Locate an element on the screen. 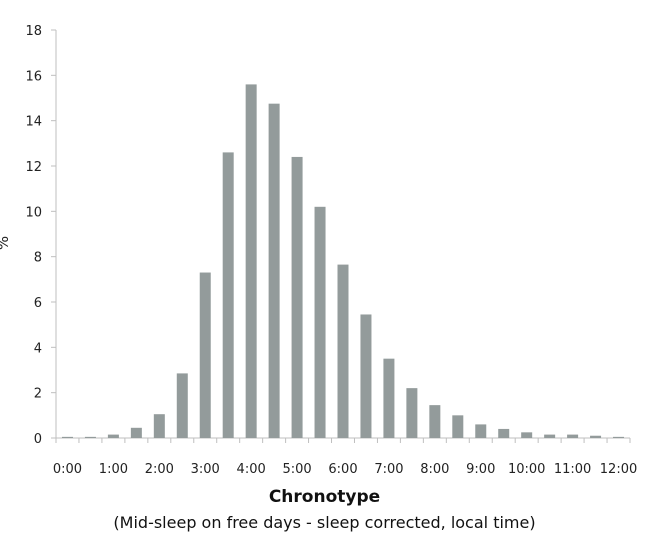  x-tick-label: 7:00 is located at coordinates (388, 469).